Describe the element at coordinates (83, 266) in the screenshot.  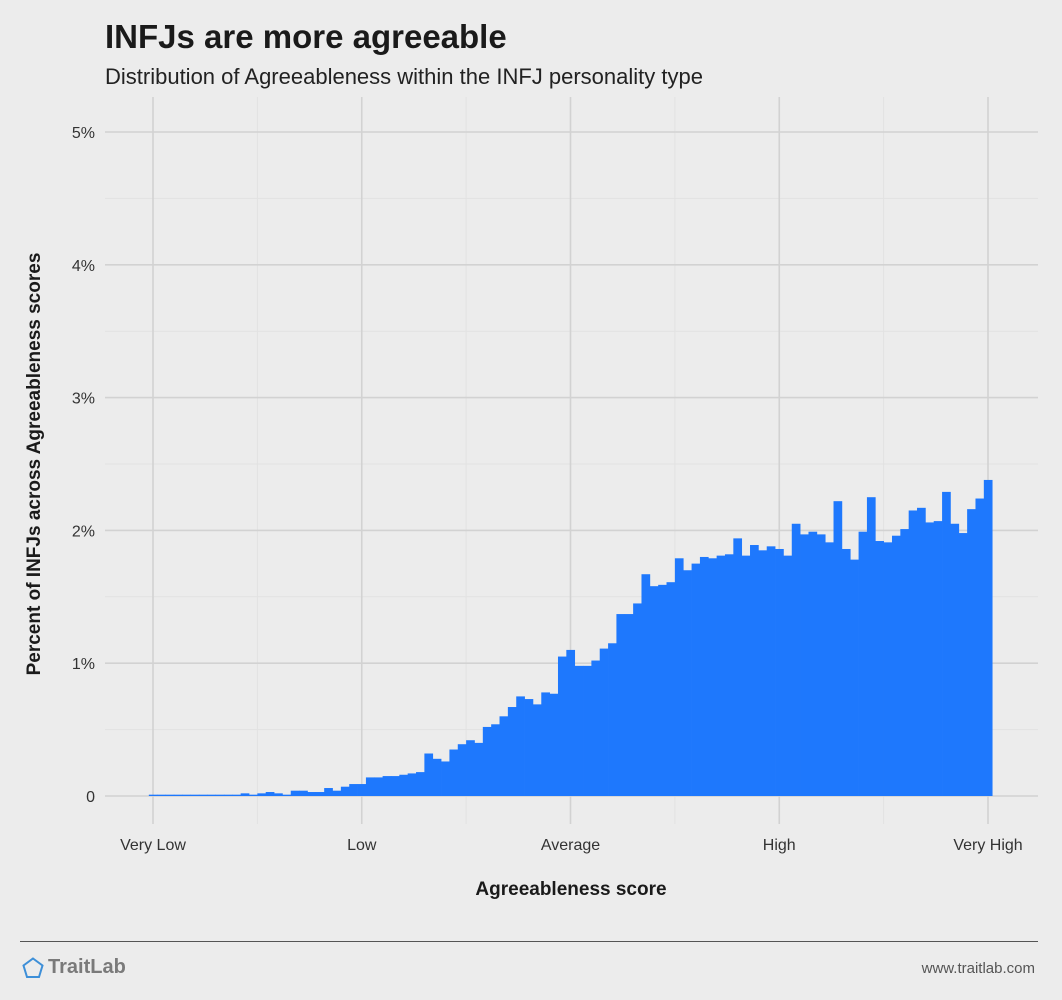
I see `y-tick-label: 4%` at that location.